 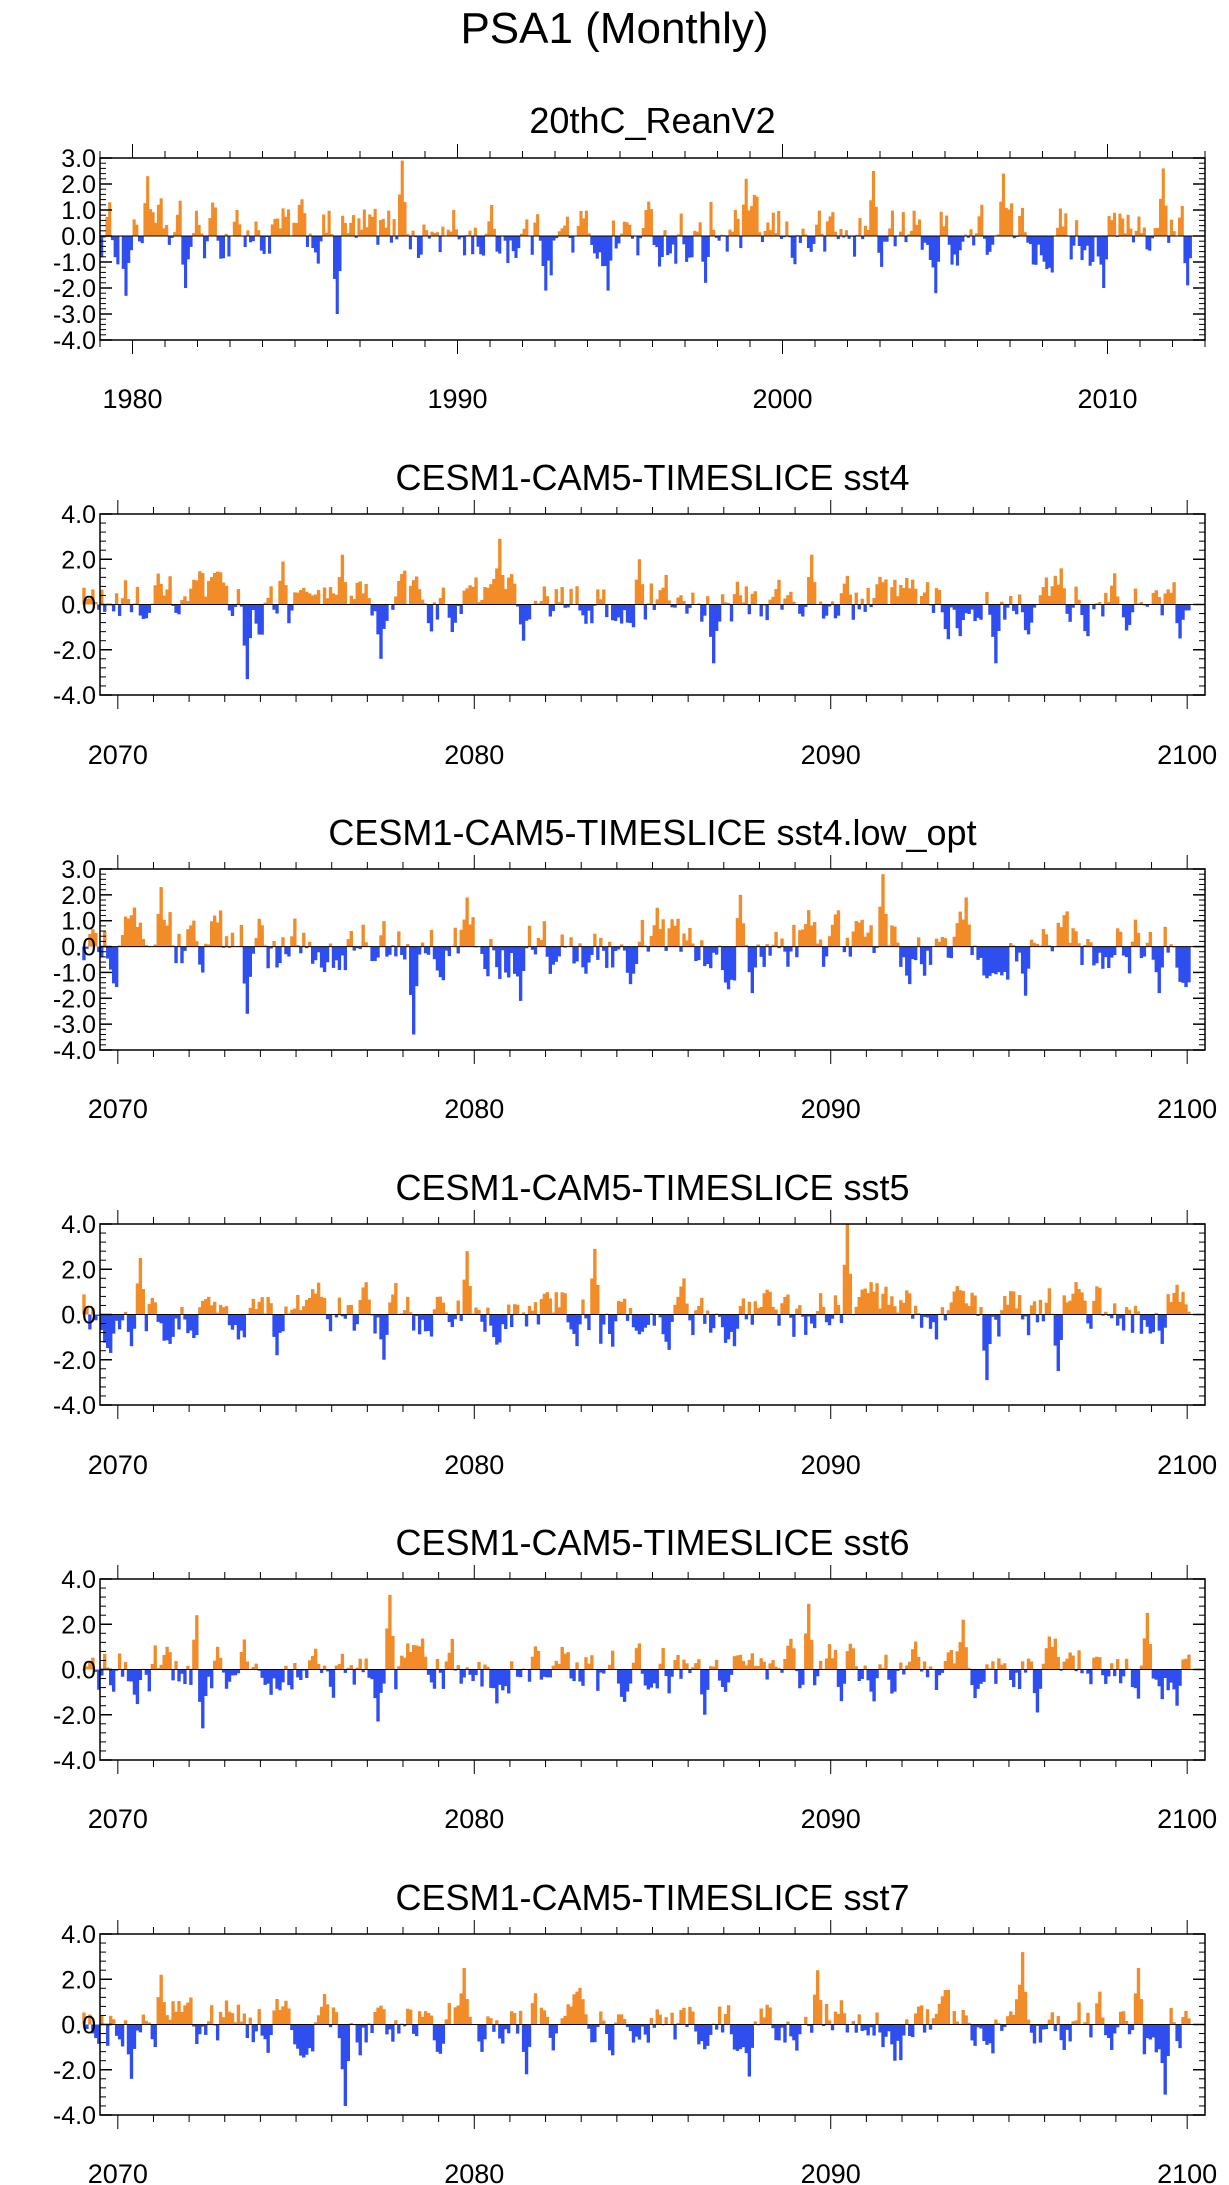 What do you see at coordinates (652, 120) in the screenshot?
I see `panel-title: 20thC_ReanV2` at bounding box center [652, 120].